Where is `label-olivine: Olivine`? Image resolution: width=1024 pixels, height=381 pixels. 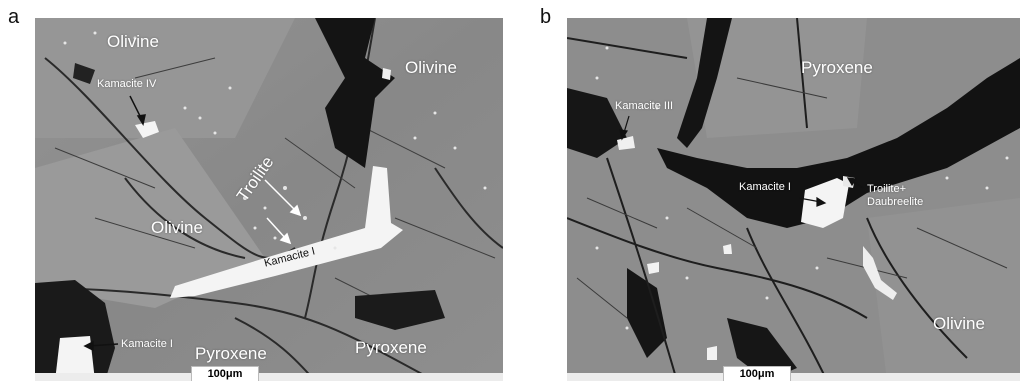
label-olivine: Olivine is located at coordinates (959, 323).